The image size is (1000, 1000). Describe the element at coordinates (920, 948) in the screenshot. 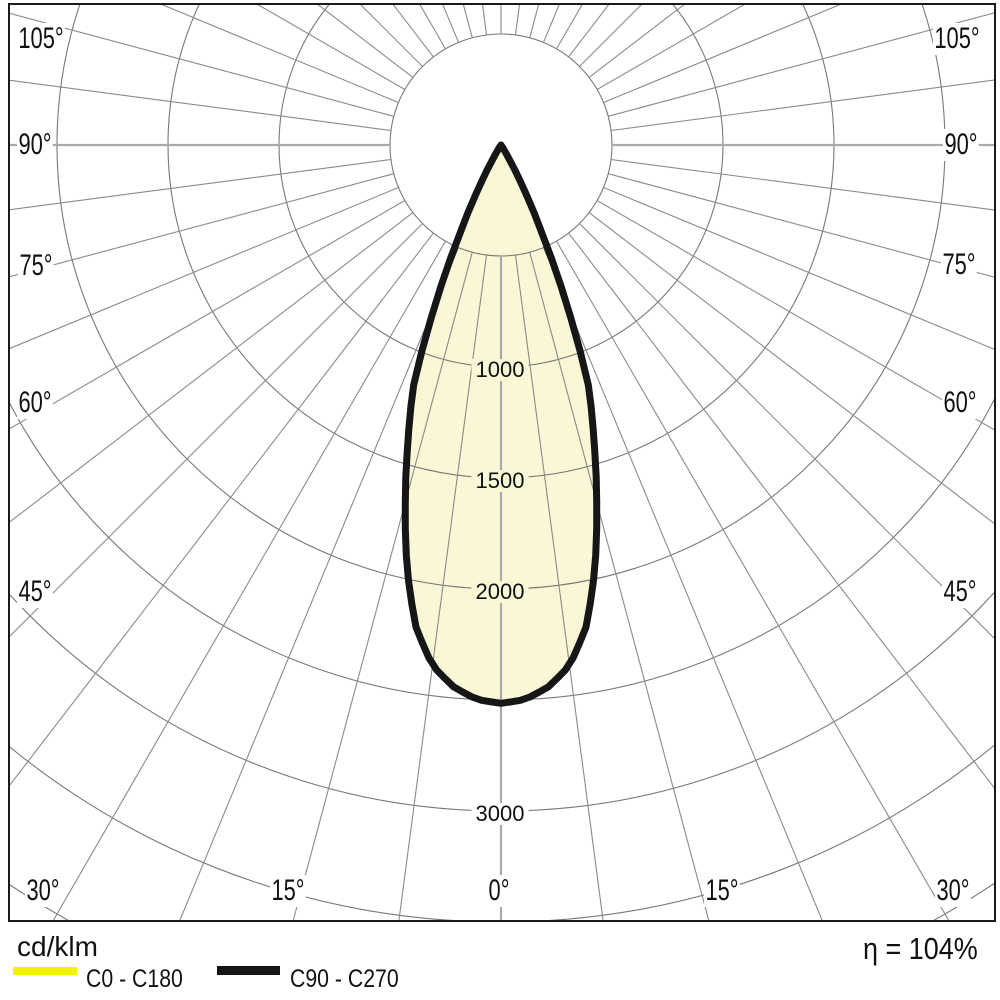

I see `efficiency-value: η = 104%` at that location.